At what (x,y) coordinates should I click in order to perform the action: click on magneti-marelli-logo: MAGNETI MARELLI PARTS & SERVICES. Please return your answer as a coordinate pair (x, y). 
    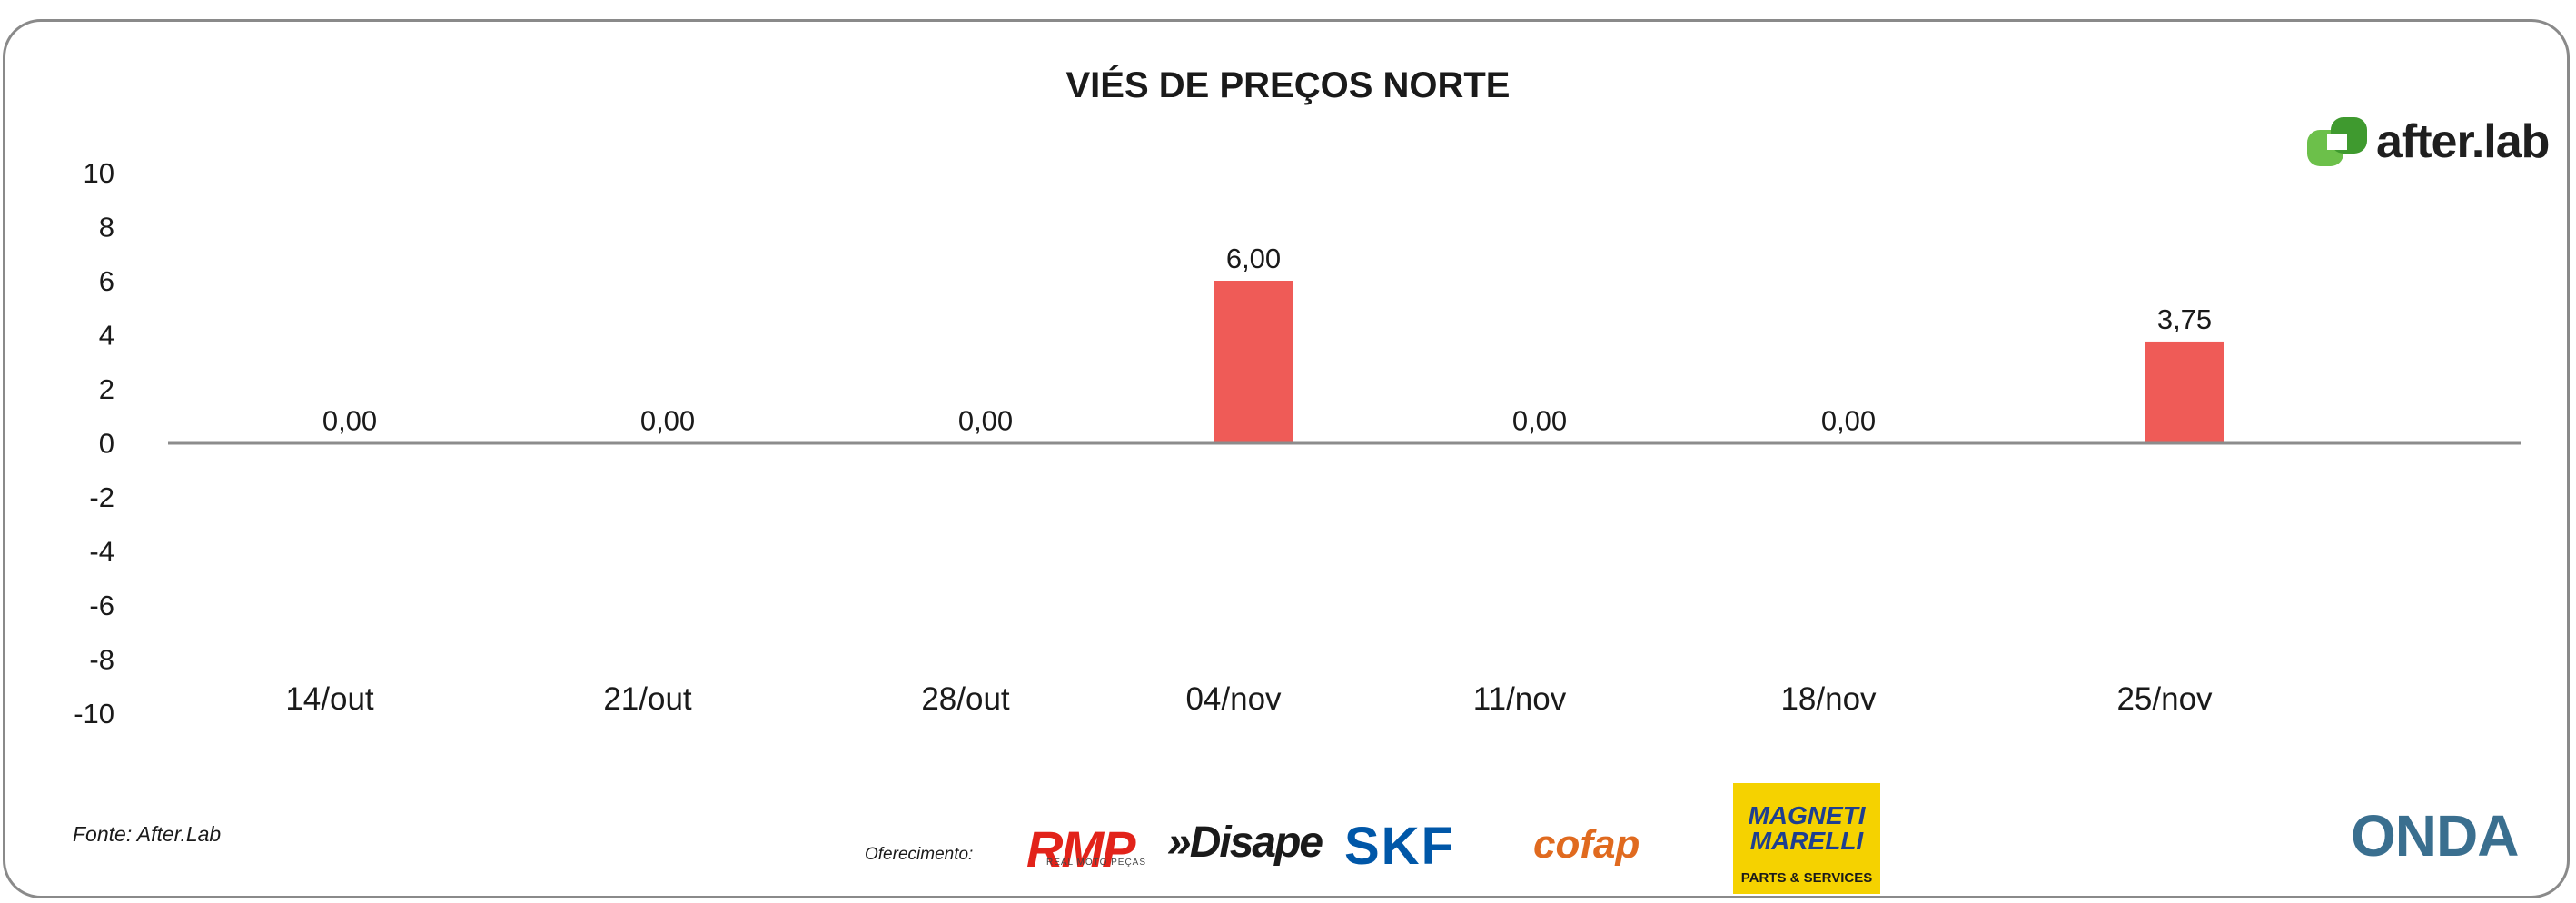
    Looking at the image, I should click on (1806, 838).